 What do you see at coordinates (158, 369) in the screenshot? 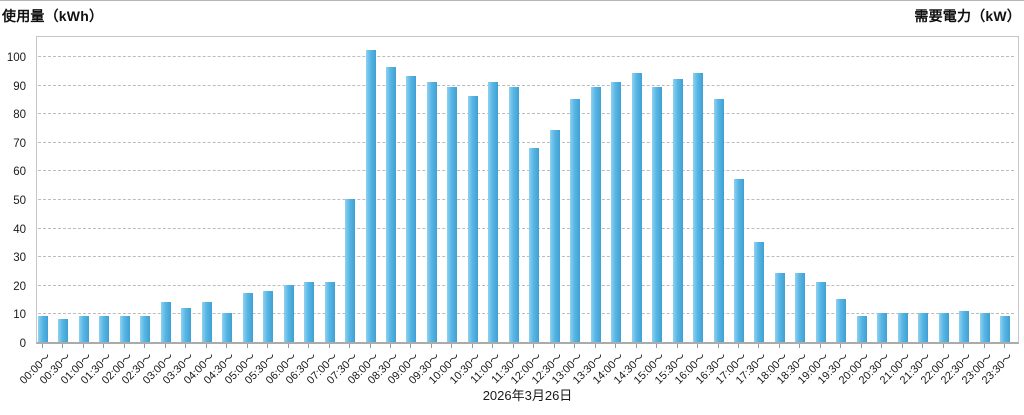
I see `x-tick-label-6: 03:00～` at bounding box center [158, 369].